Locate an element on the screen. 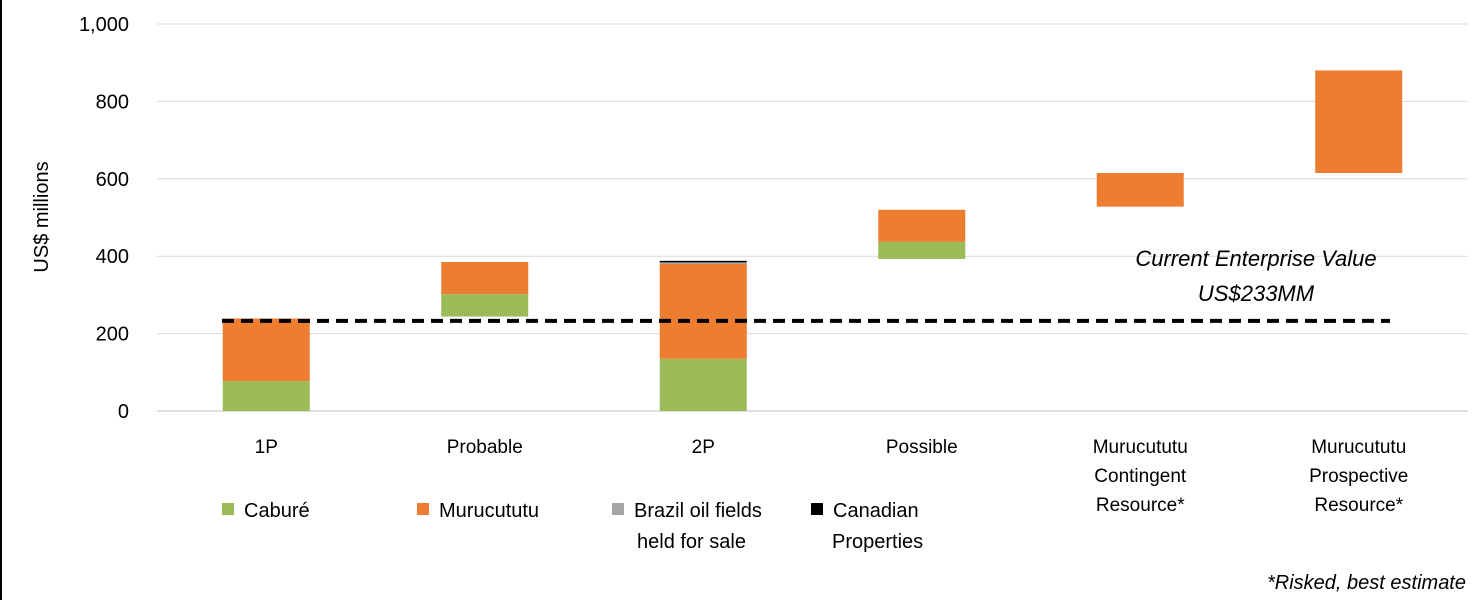  y-tick-label: 800 is located at coordinates (112, 102).